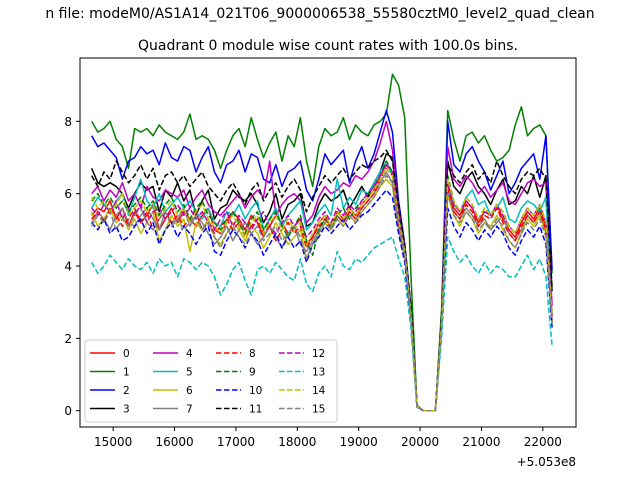  Describe the element at coordinates (68, 267) in the screenshot. I see `y-tick-label: 4` at that location.